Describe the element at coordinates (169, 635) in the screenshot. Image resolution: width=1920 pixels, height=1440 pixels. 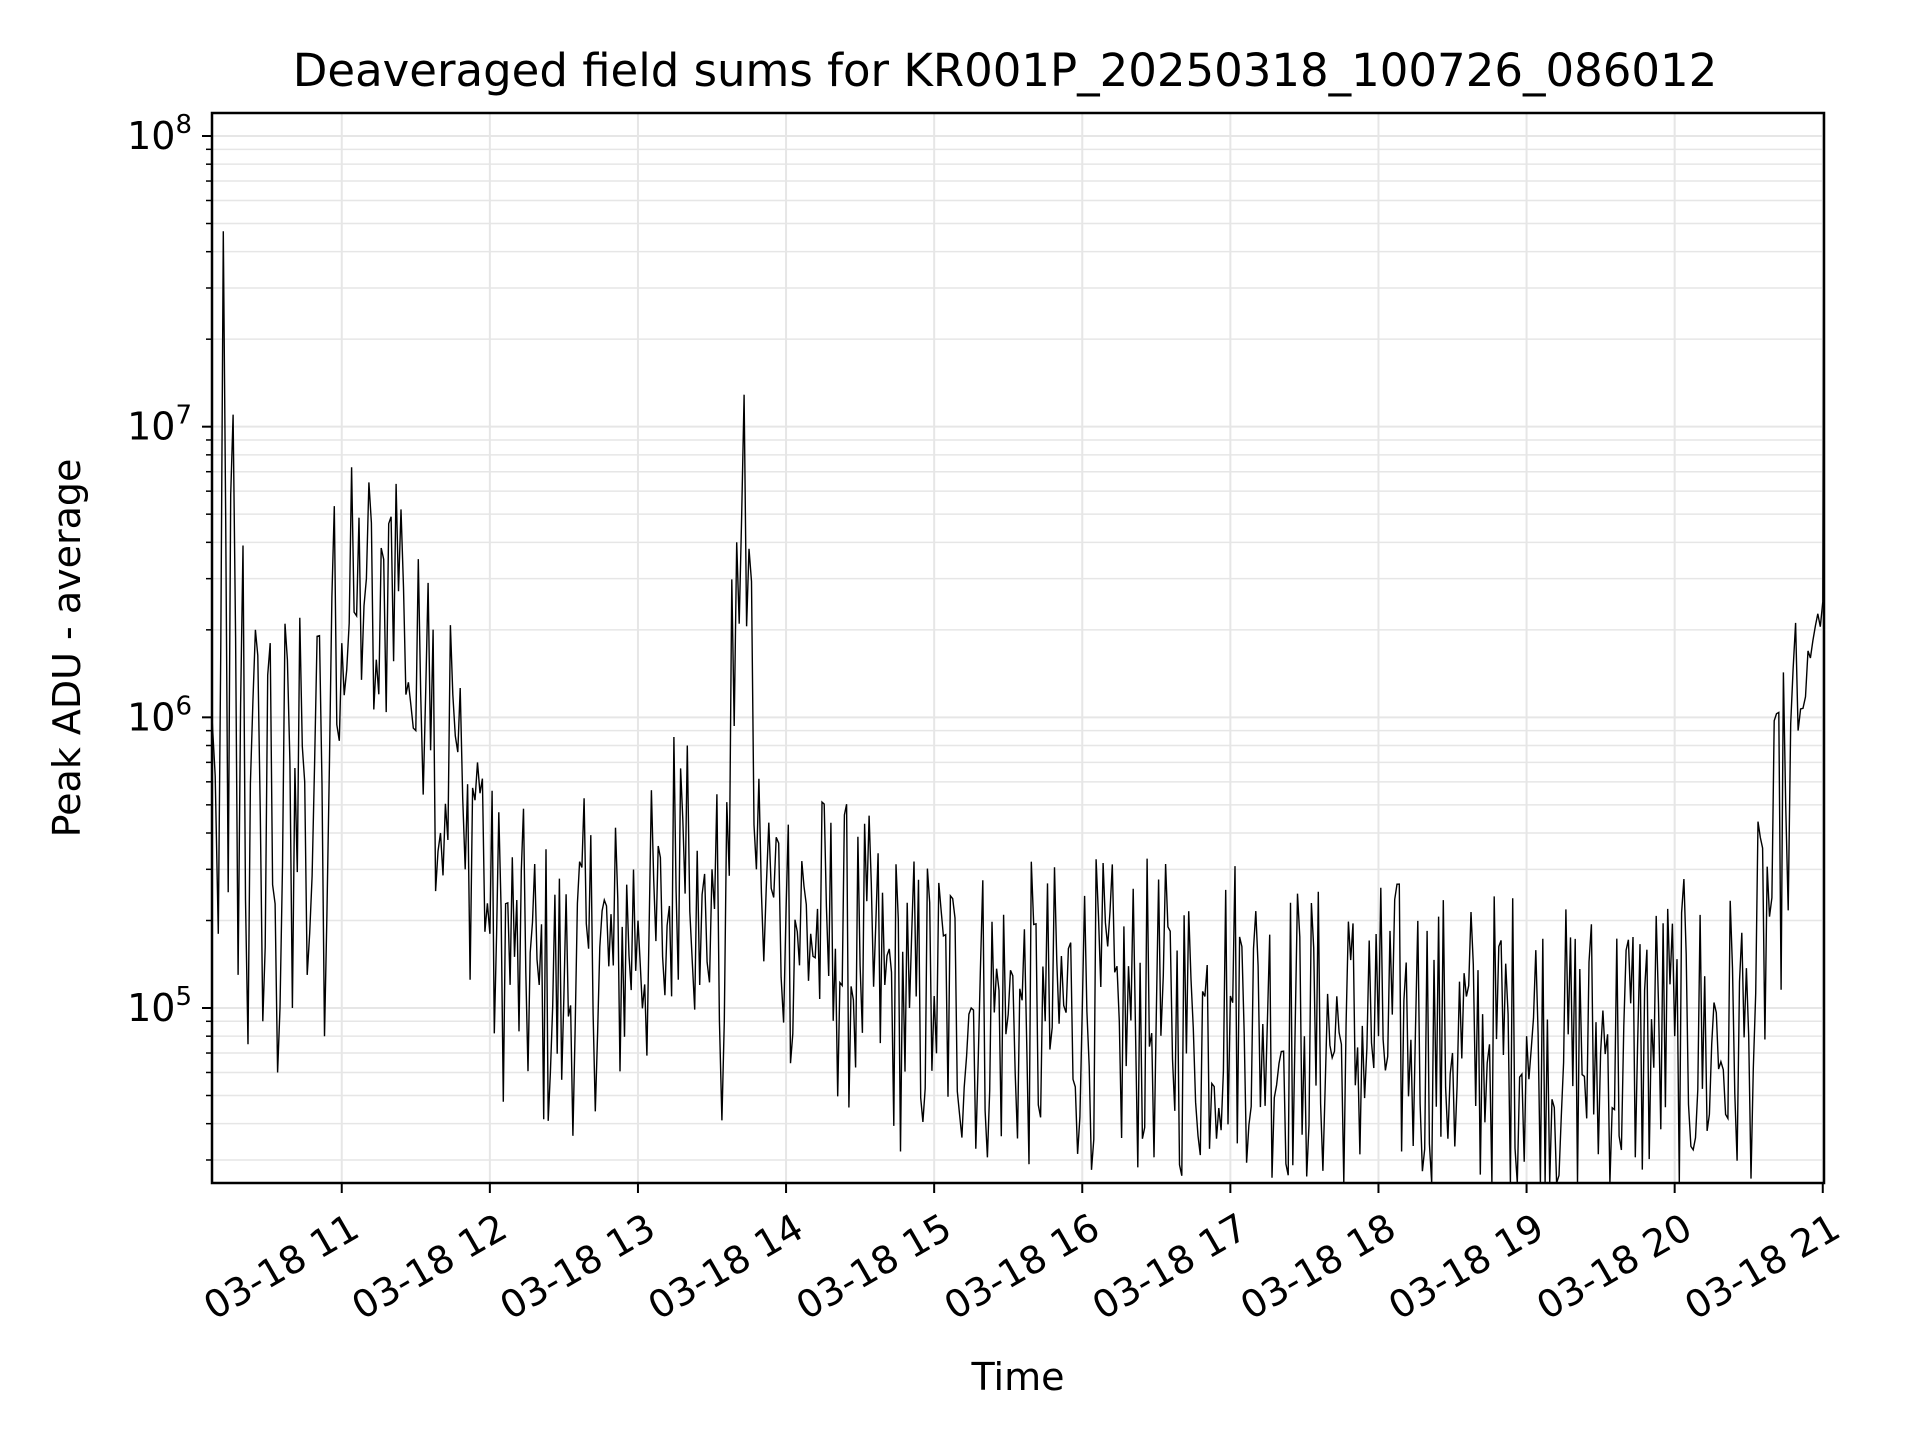
I see `y-axis: 105 106 107 108` at that location.